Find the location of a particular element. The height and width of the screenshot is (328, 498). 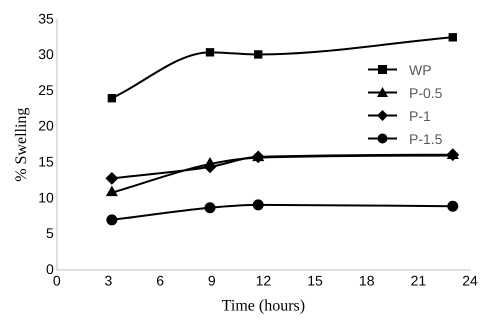

y-tick-label: 0 is located at coordinates (50, 268).